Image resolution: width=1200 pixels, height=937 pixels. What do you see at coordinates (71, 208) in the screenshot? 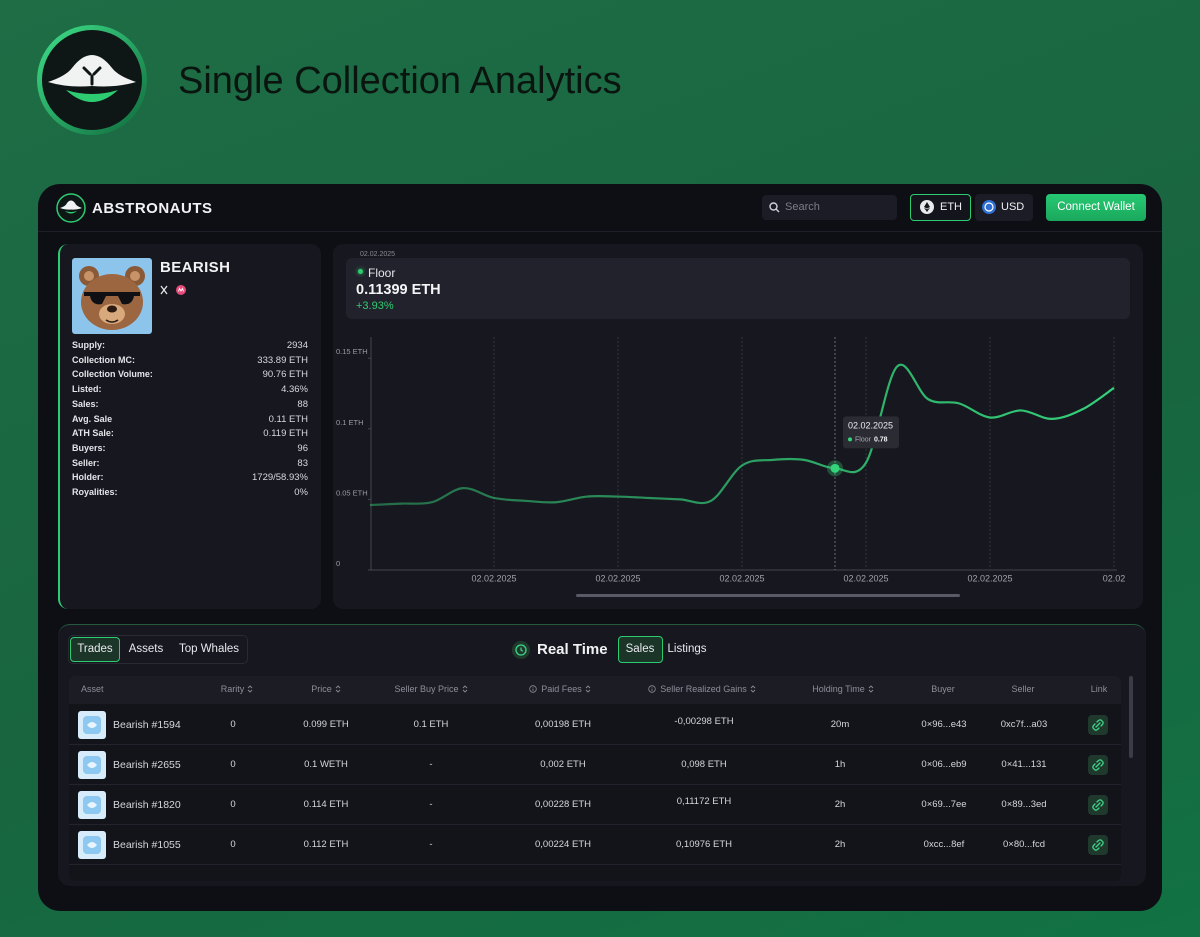
I see `brand-logo` at bounding box center [71, 208].